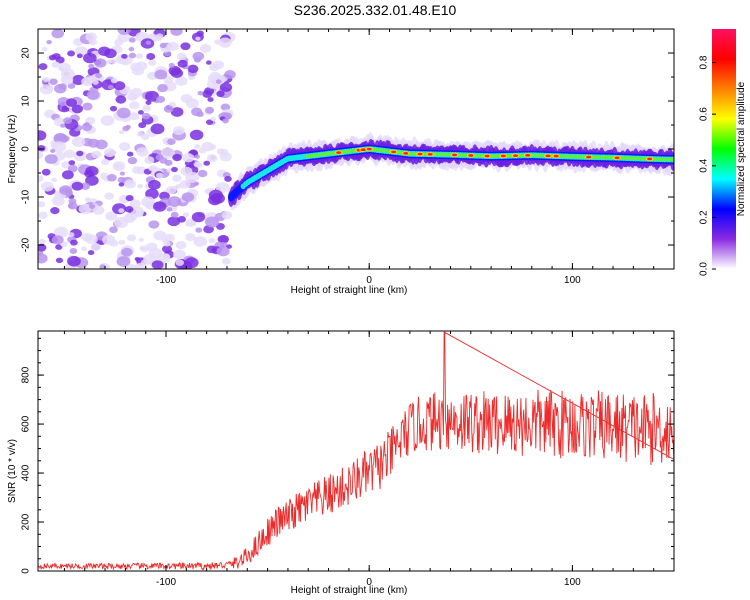 The width and height of the screenshot is (750, 600). What do you see at coordinates (349, 590) in the screenshot?
I see `snr-xlabel: Height of straight line (km)` at bounding box center [349, 590].